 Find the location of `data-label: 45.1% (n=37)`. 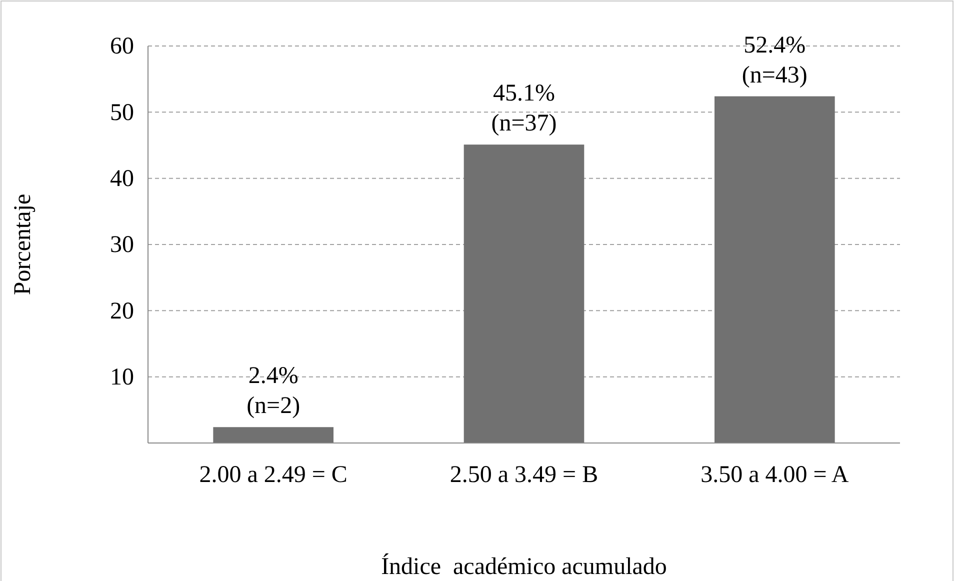

data-label: 45.1% (n=37) is located at coordinates (524, 108).